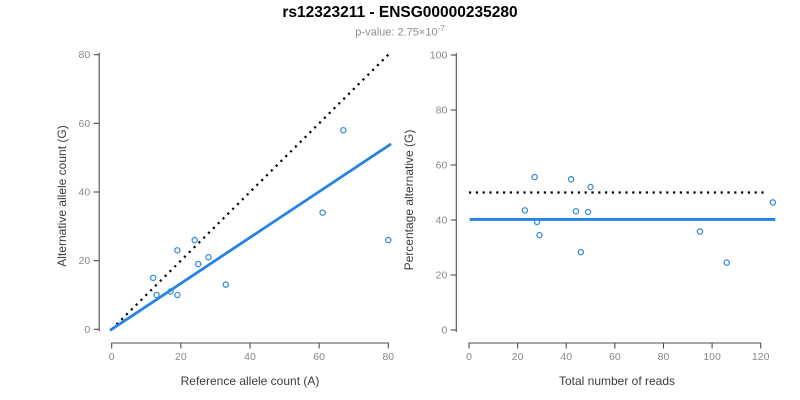 This screenshot has height=400, width=800. What do you see at coordinates (250, 381) in the screenshot?
I see `x-axis-title: Reference allele count (A)` at bounding box center [250, 381].